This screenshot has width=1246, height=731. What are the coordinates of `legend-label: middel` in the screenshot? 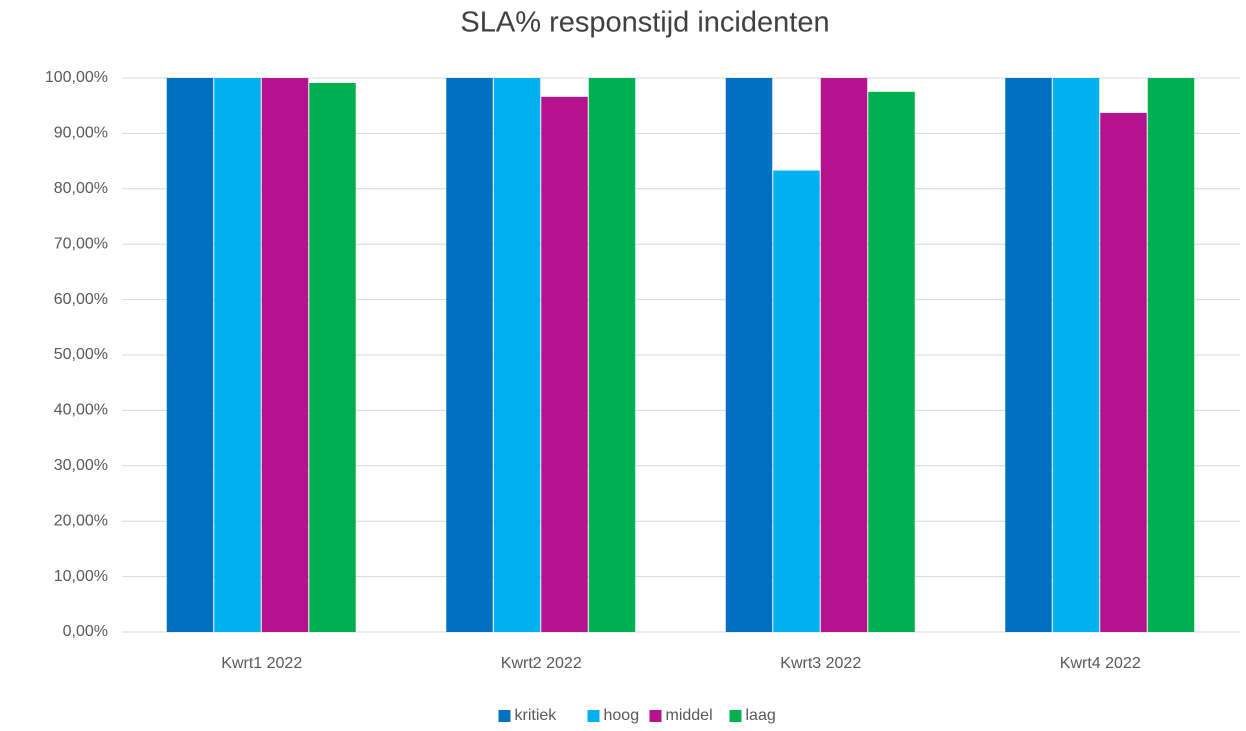 It's located at (689, 715).